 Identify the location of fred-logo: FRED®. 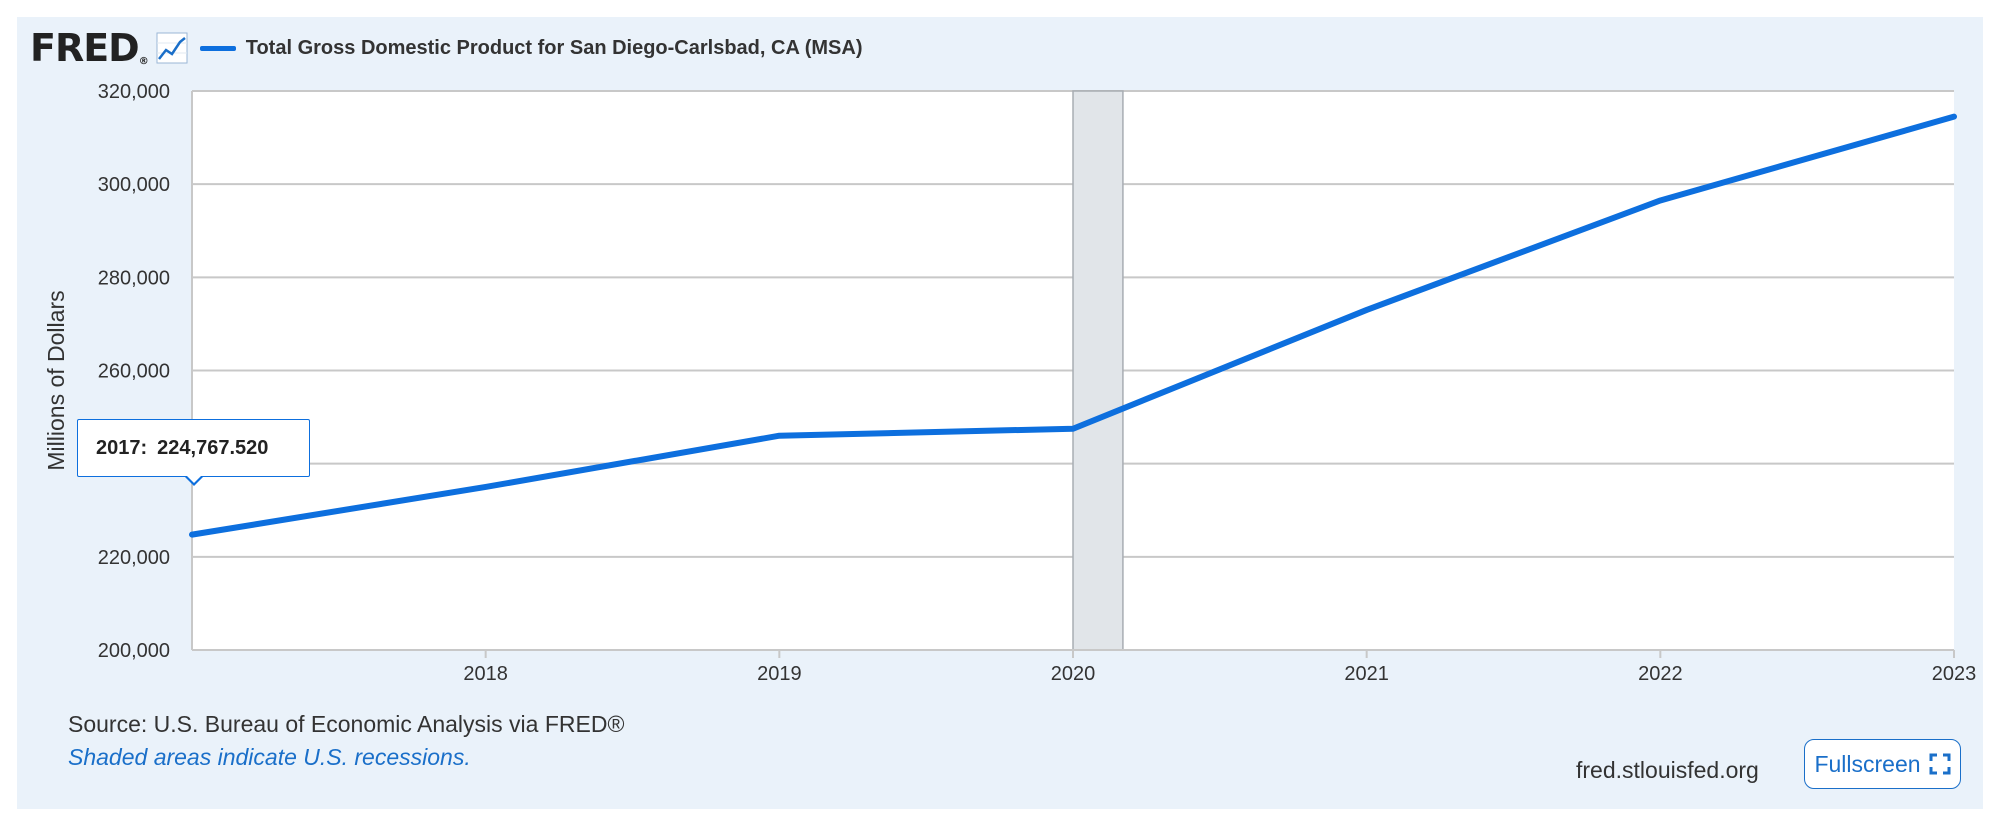
(89, 48).